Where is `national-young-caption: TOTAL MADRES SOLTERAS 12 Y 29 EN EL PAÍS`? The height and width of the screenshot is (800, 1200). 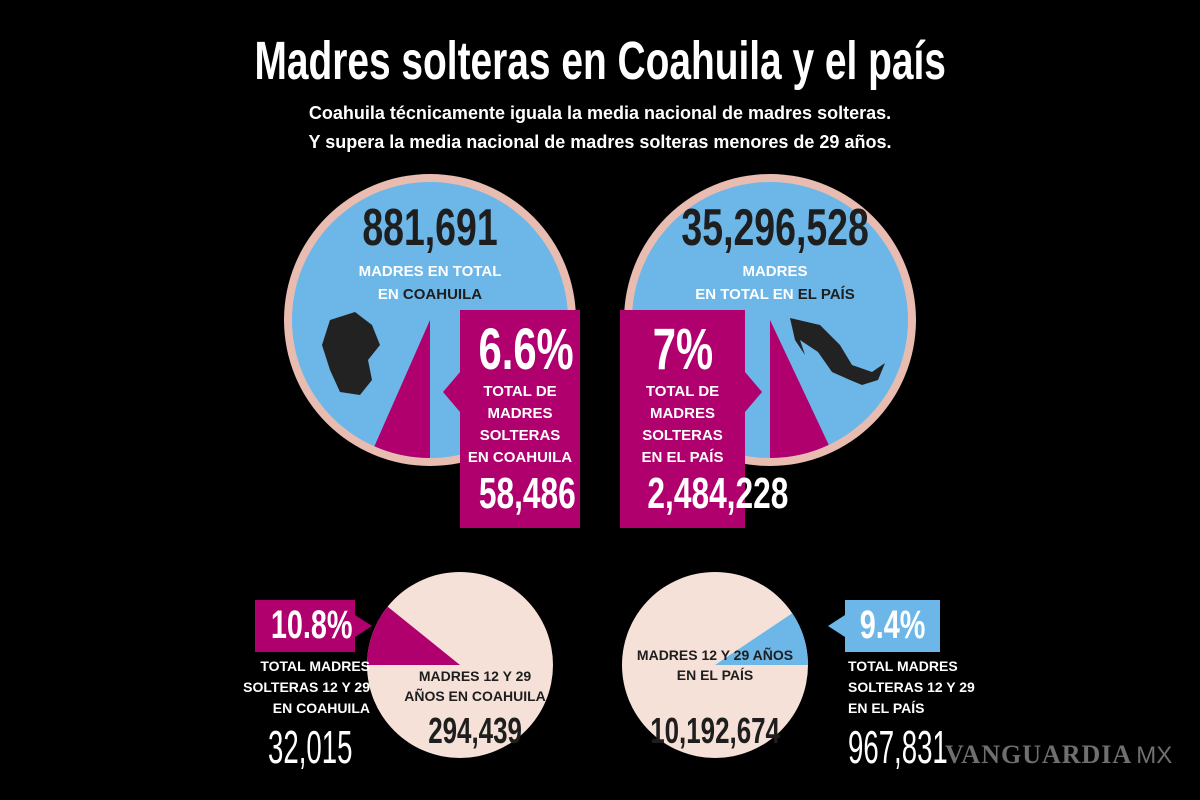 national-young-caption: TOTAL MADRES SOLTERAS 12 Y 29 EN EL PAÍS is located at coordinates (911, 687).